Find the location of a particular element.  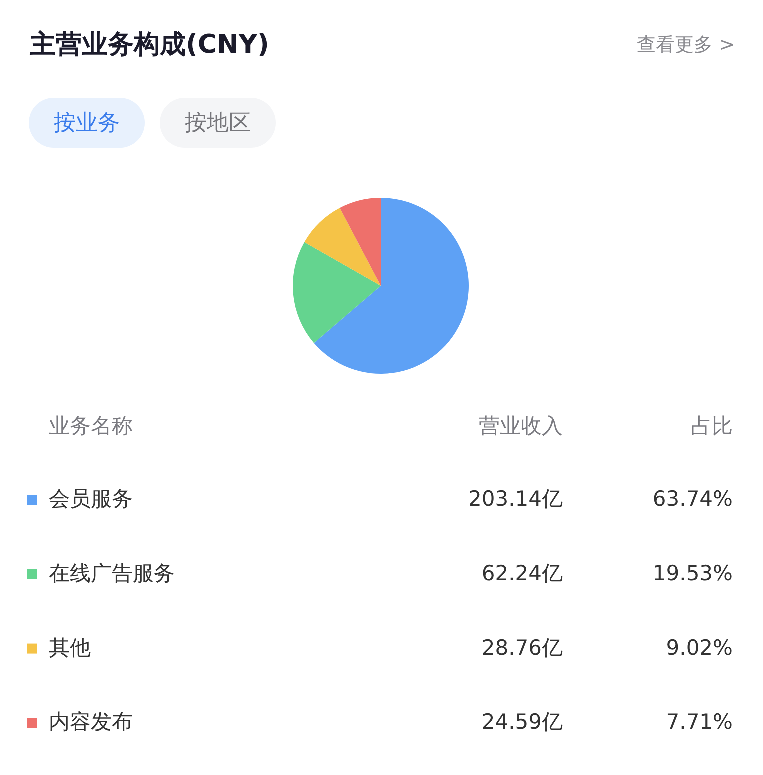

text: 营业收入 is located at coordinates (521, 426).